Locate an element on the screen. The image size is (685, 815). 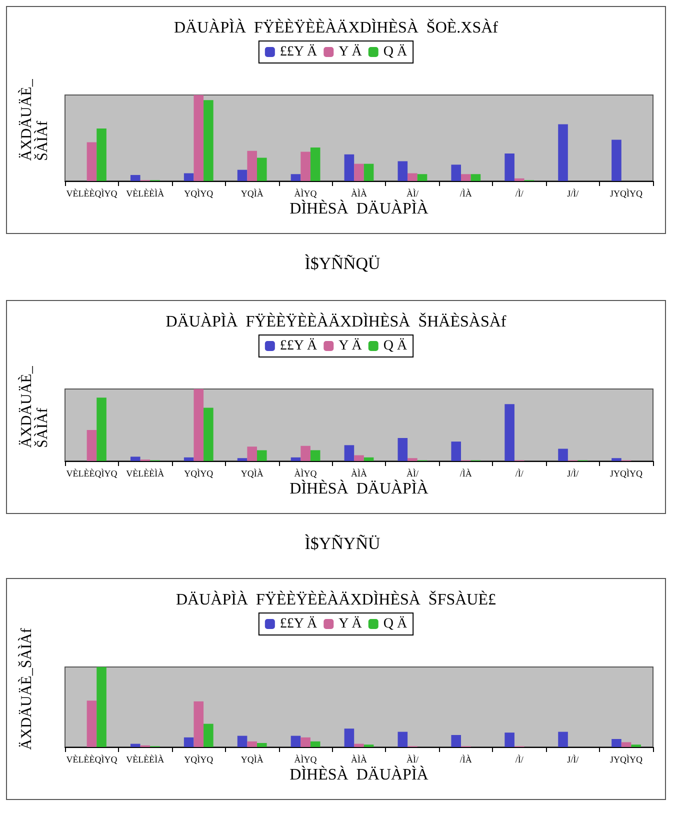
text: Ì$YÑÑQÜ is located at coordinates (343, 264).